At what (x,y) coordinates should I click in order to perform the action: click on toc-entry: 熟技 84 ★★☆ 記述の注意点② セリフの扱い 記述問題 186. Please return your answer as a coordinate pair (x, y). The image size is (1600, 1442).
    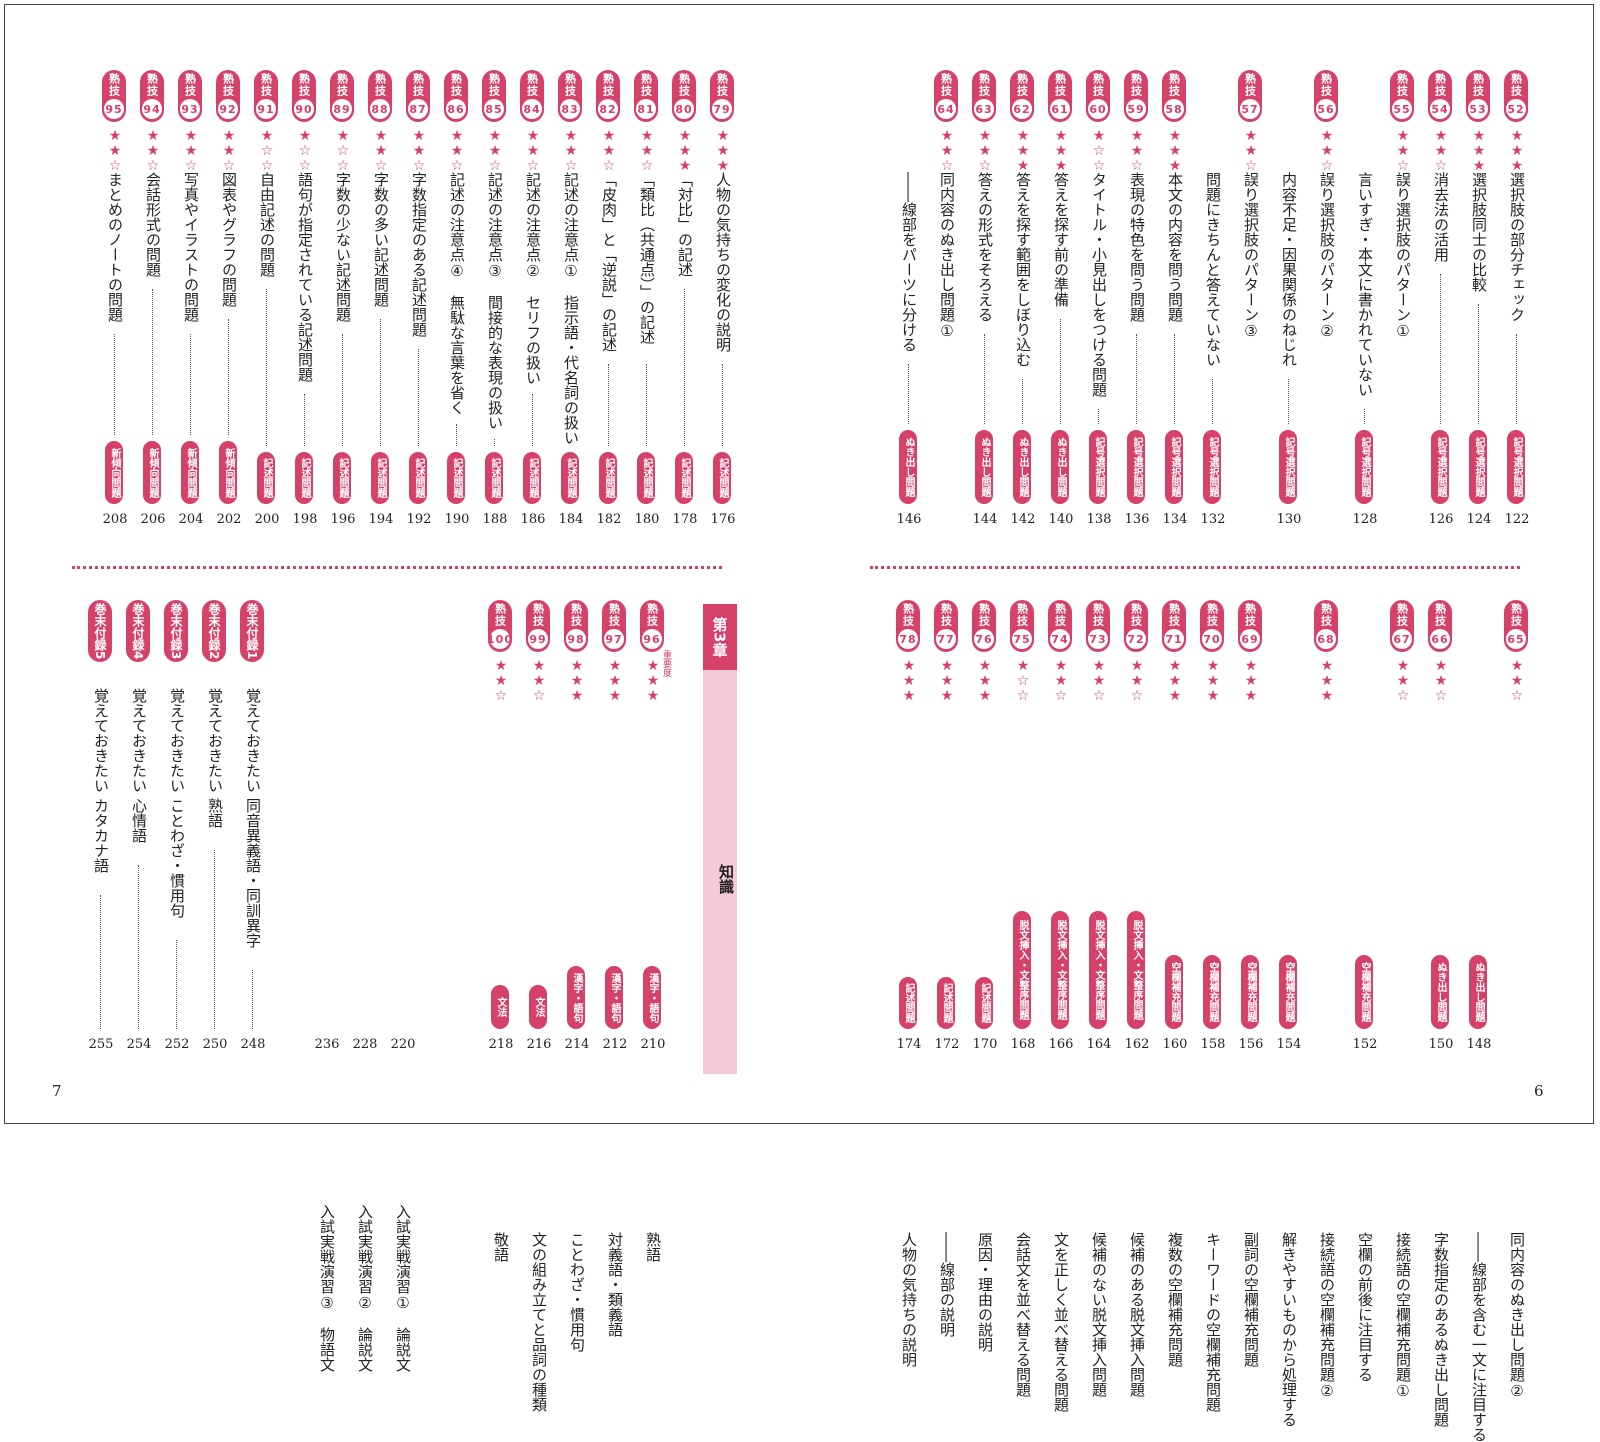
    Looking at the image, I should click on (533, 300).